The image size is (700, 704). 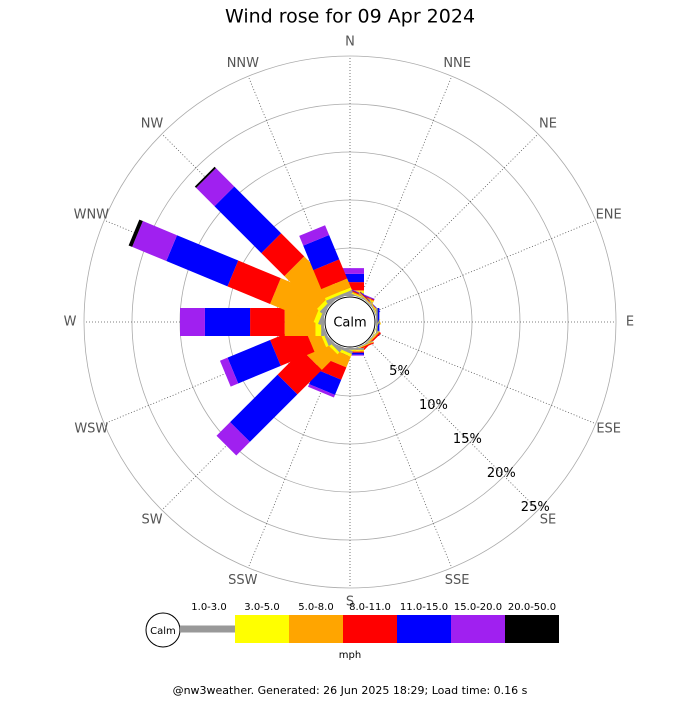 I want to click on legend-calm-label: Calm, so click(x=163, y=631).